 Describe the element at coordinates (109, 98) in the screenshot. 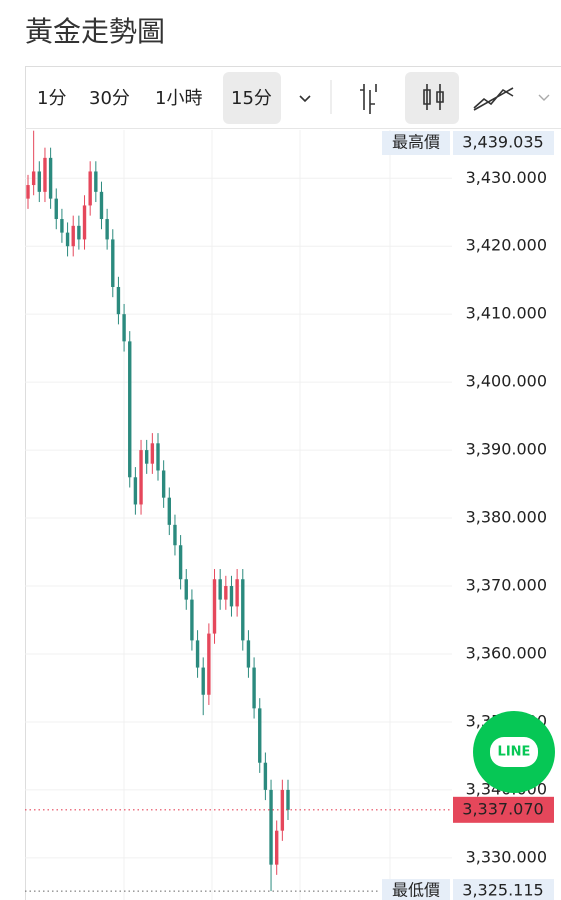

I see `interval-button: 30分` at that location.